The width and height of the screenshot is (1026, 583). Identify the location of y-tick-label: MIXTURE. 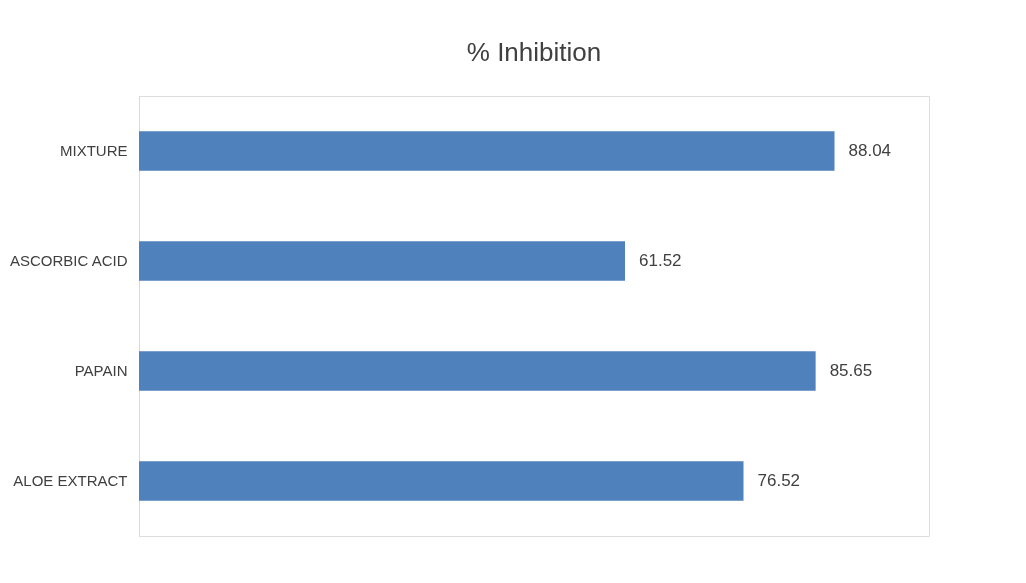
(94, 150).